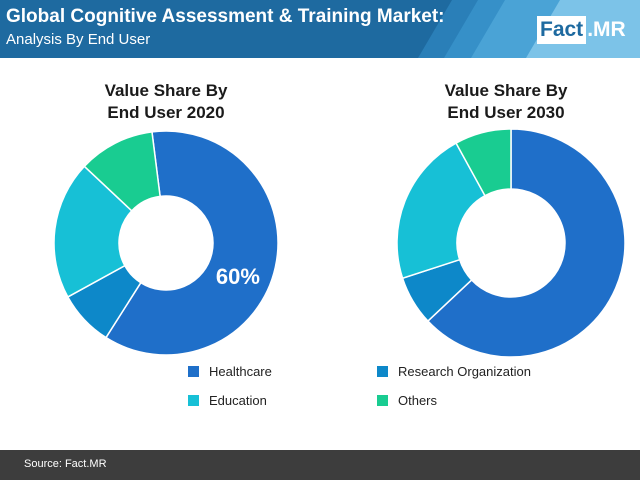 The image size is (640, 480). What do you see at coordinates (193, 400) in the screenshot?
I see `legend-swatch-education` at bounding box center [193, 400].